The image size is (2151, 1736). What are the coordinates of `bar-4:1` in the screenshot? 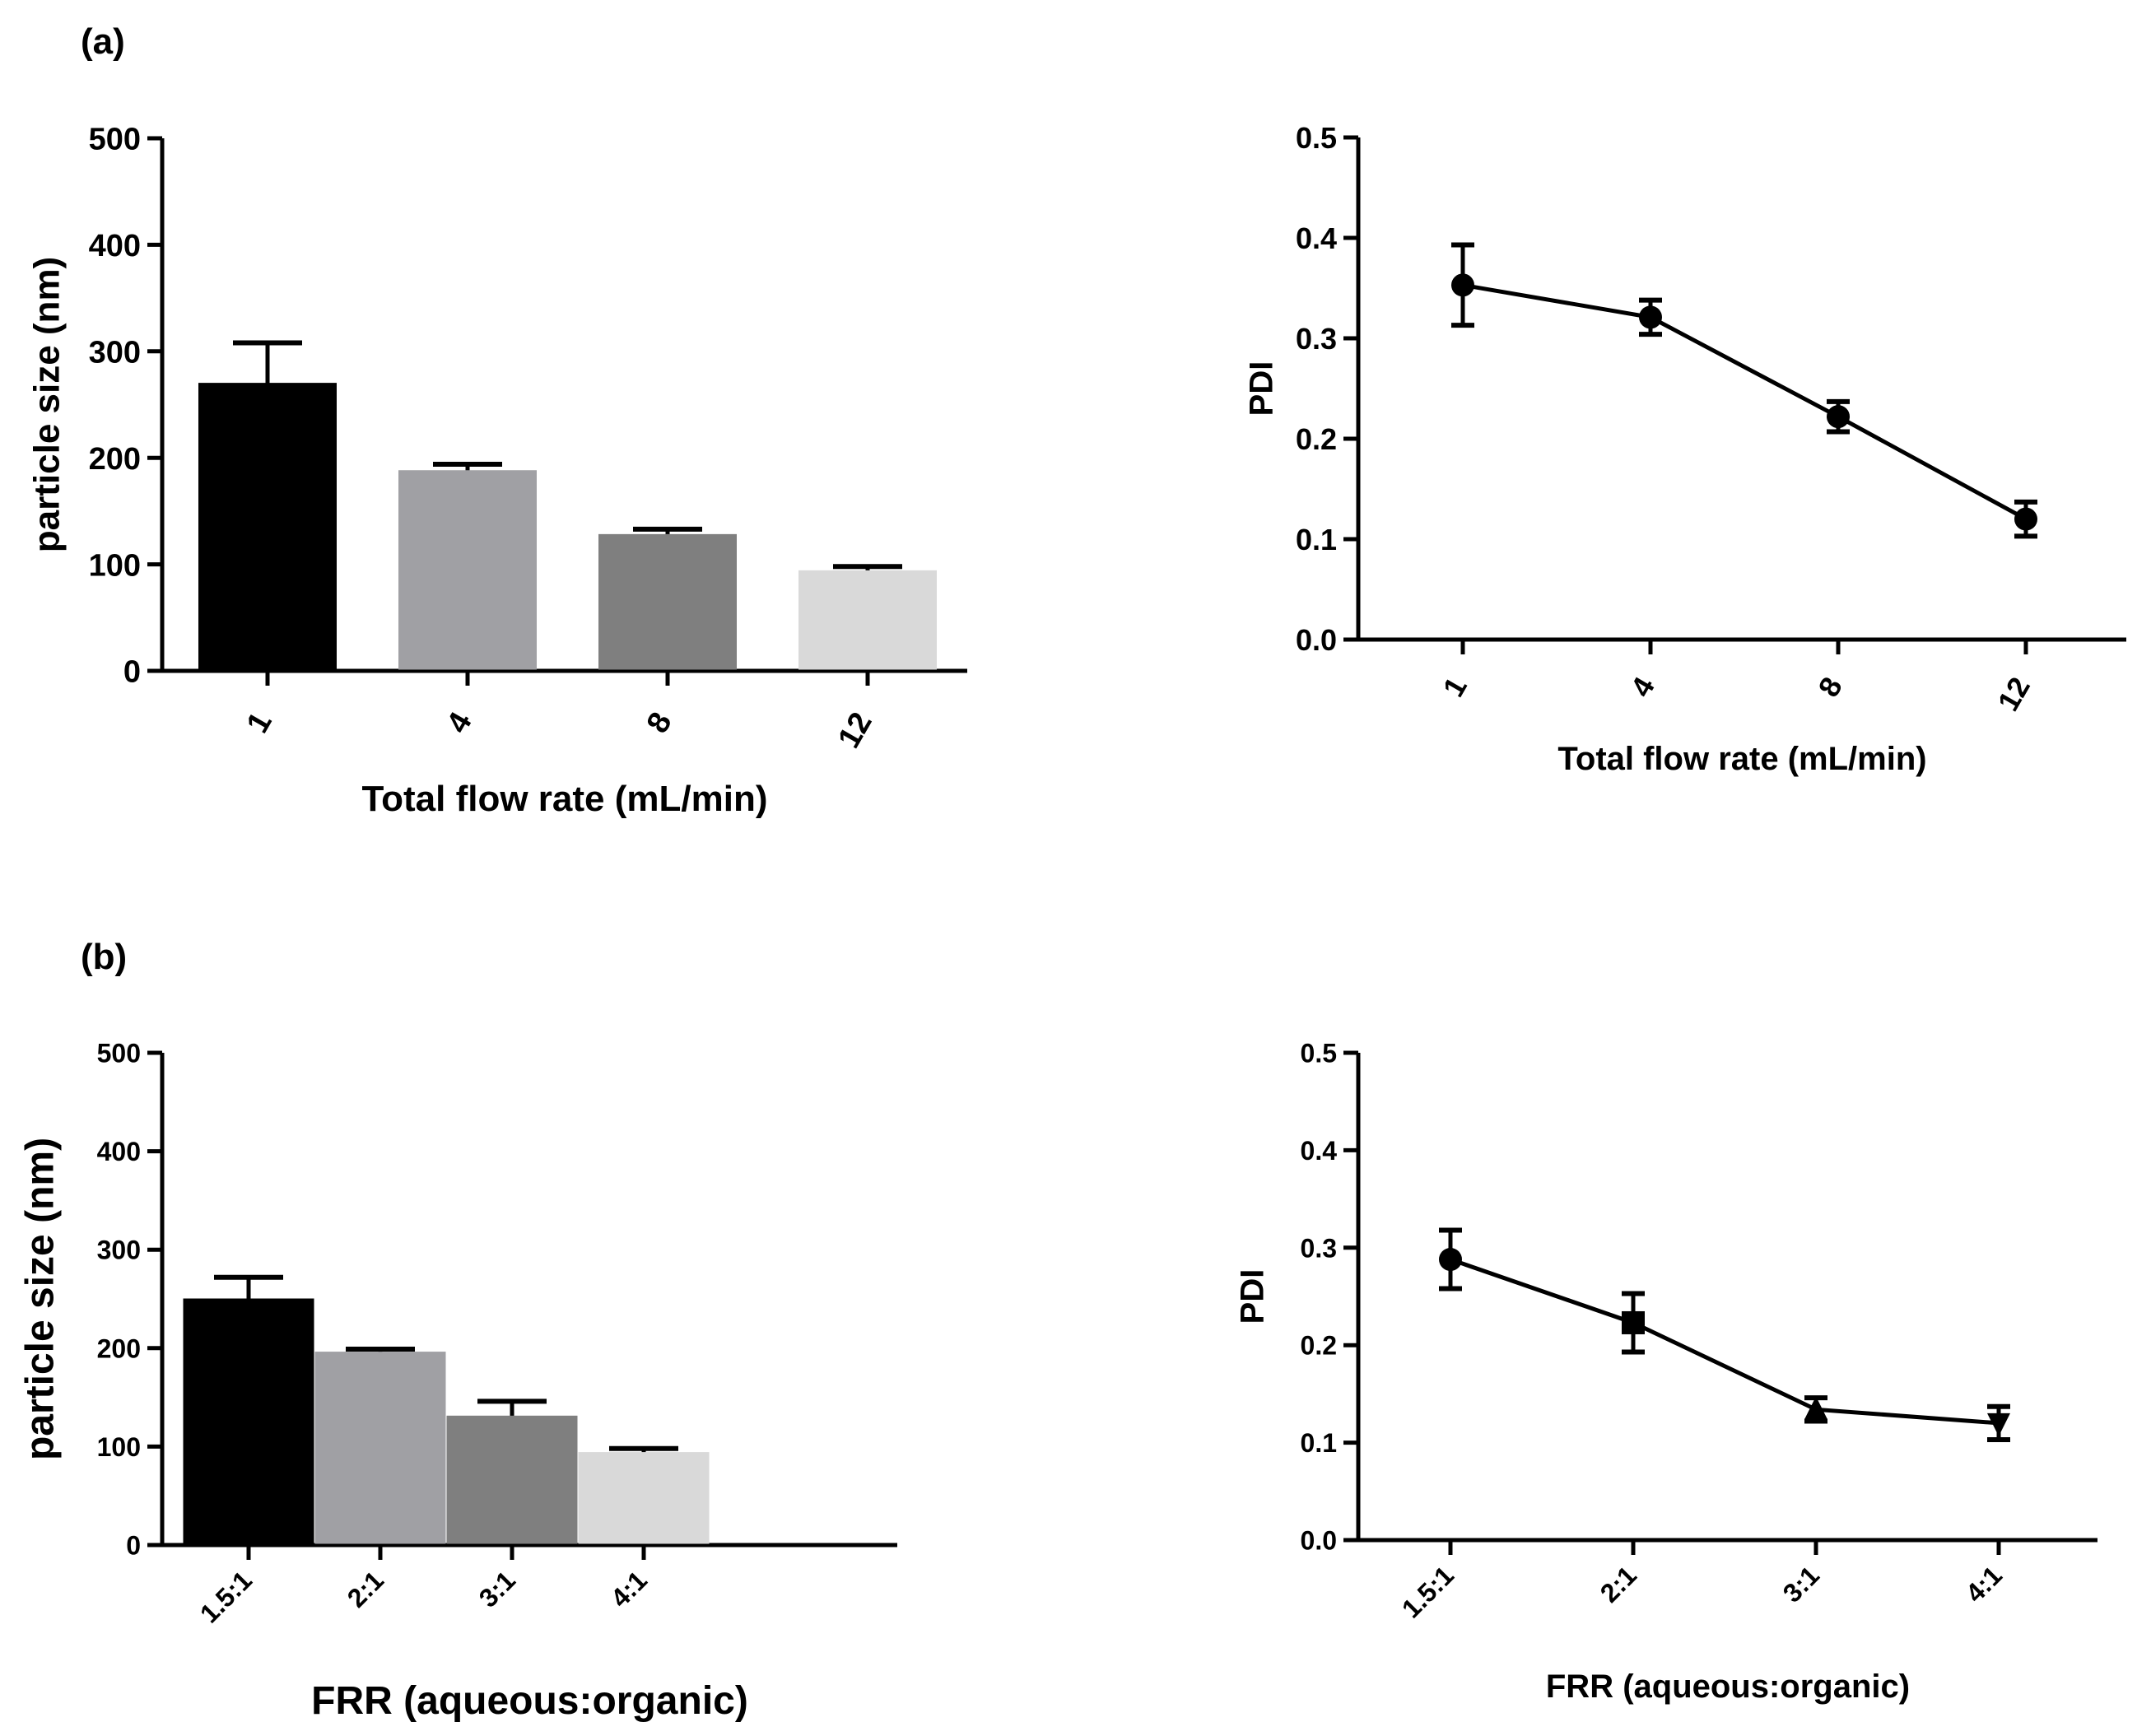 It's located at (644, 1498).